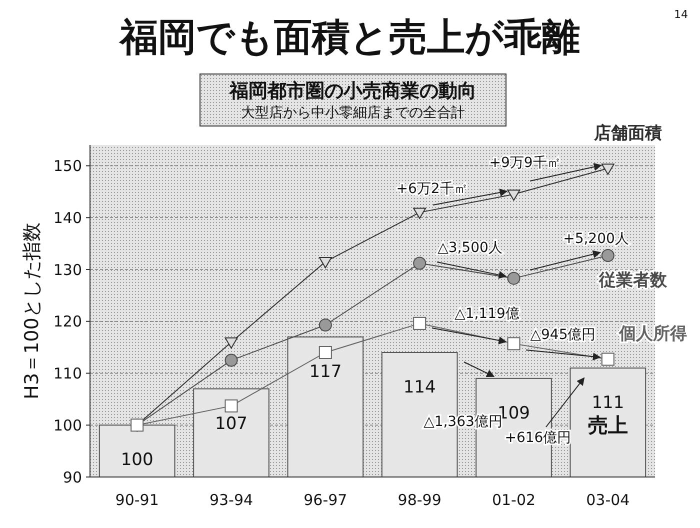  I want to click on y-tick-label: 100, so click(67, 425).